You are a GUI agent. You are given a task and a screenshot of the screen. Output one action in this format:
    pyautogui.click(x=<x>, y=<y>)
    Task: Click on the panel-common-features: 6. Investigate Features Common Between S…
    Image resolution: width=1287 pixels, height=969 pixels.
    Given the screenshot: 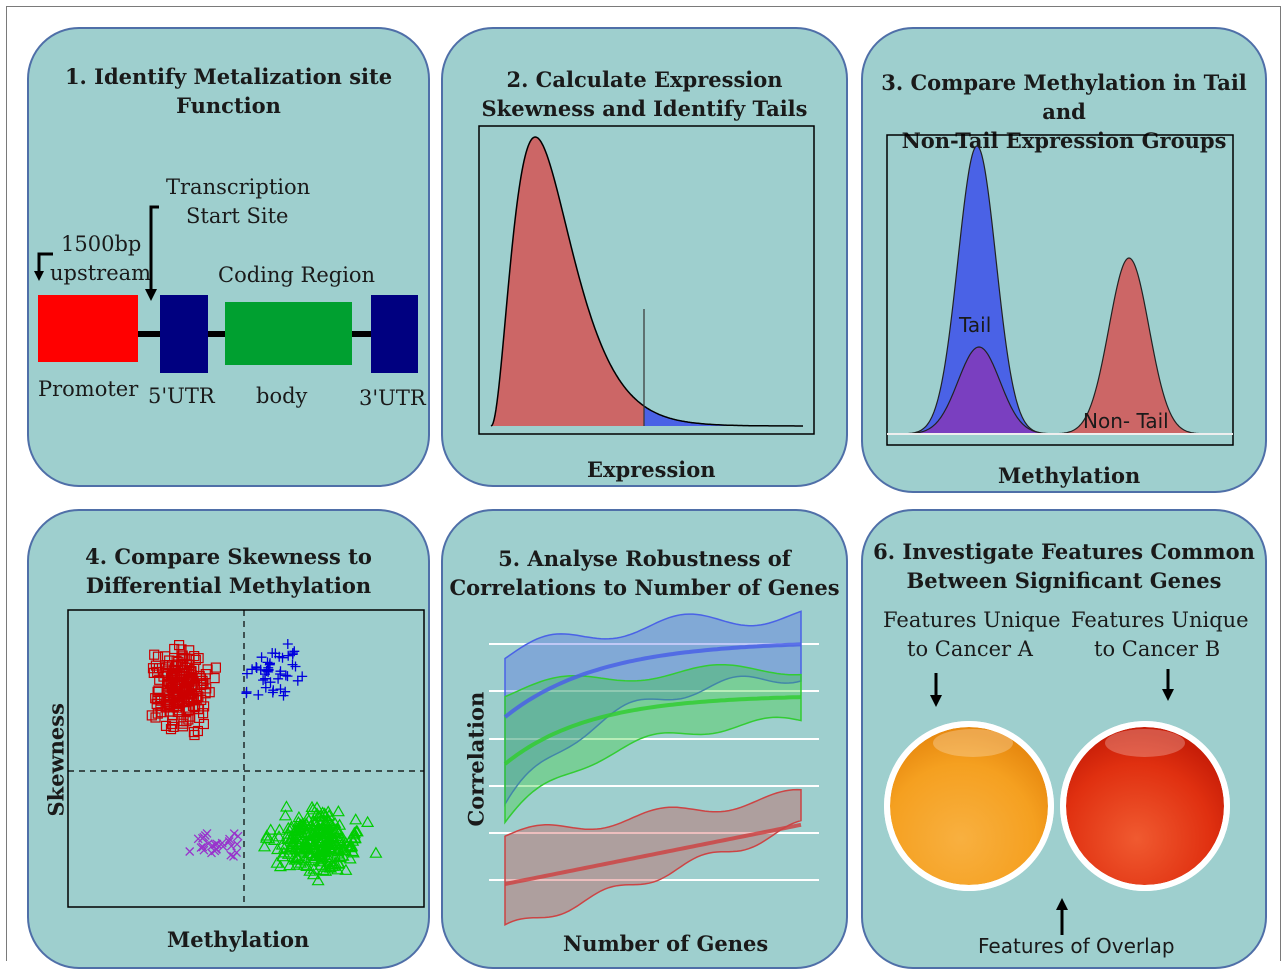 What is the action you would take?
    pyautogui.click(x=1064, y=739)
    